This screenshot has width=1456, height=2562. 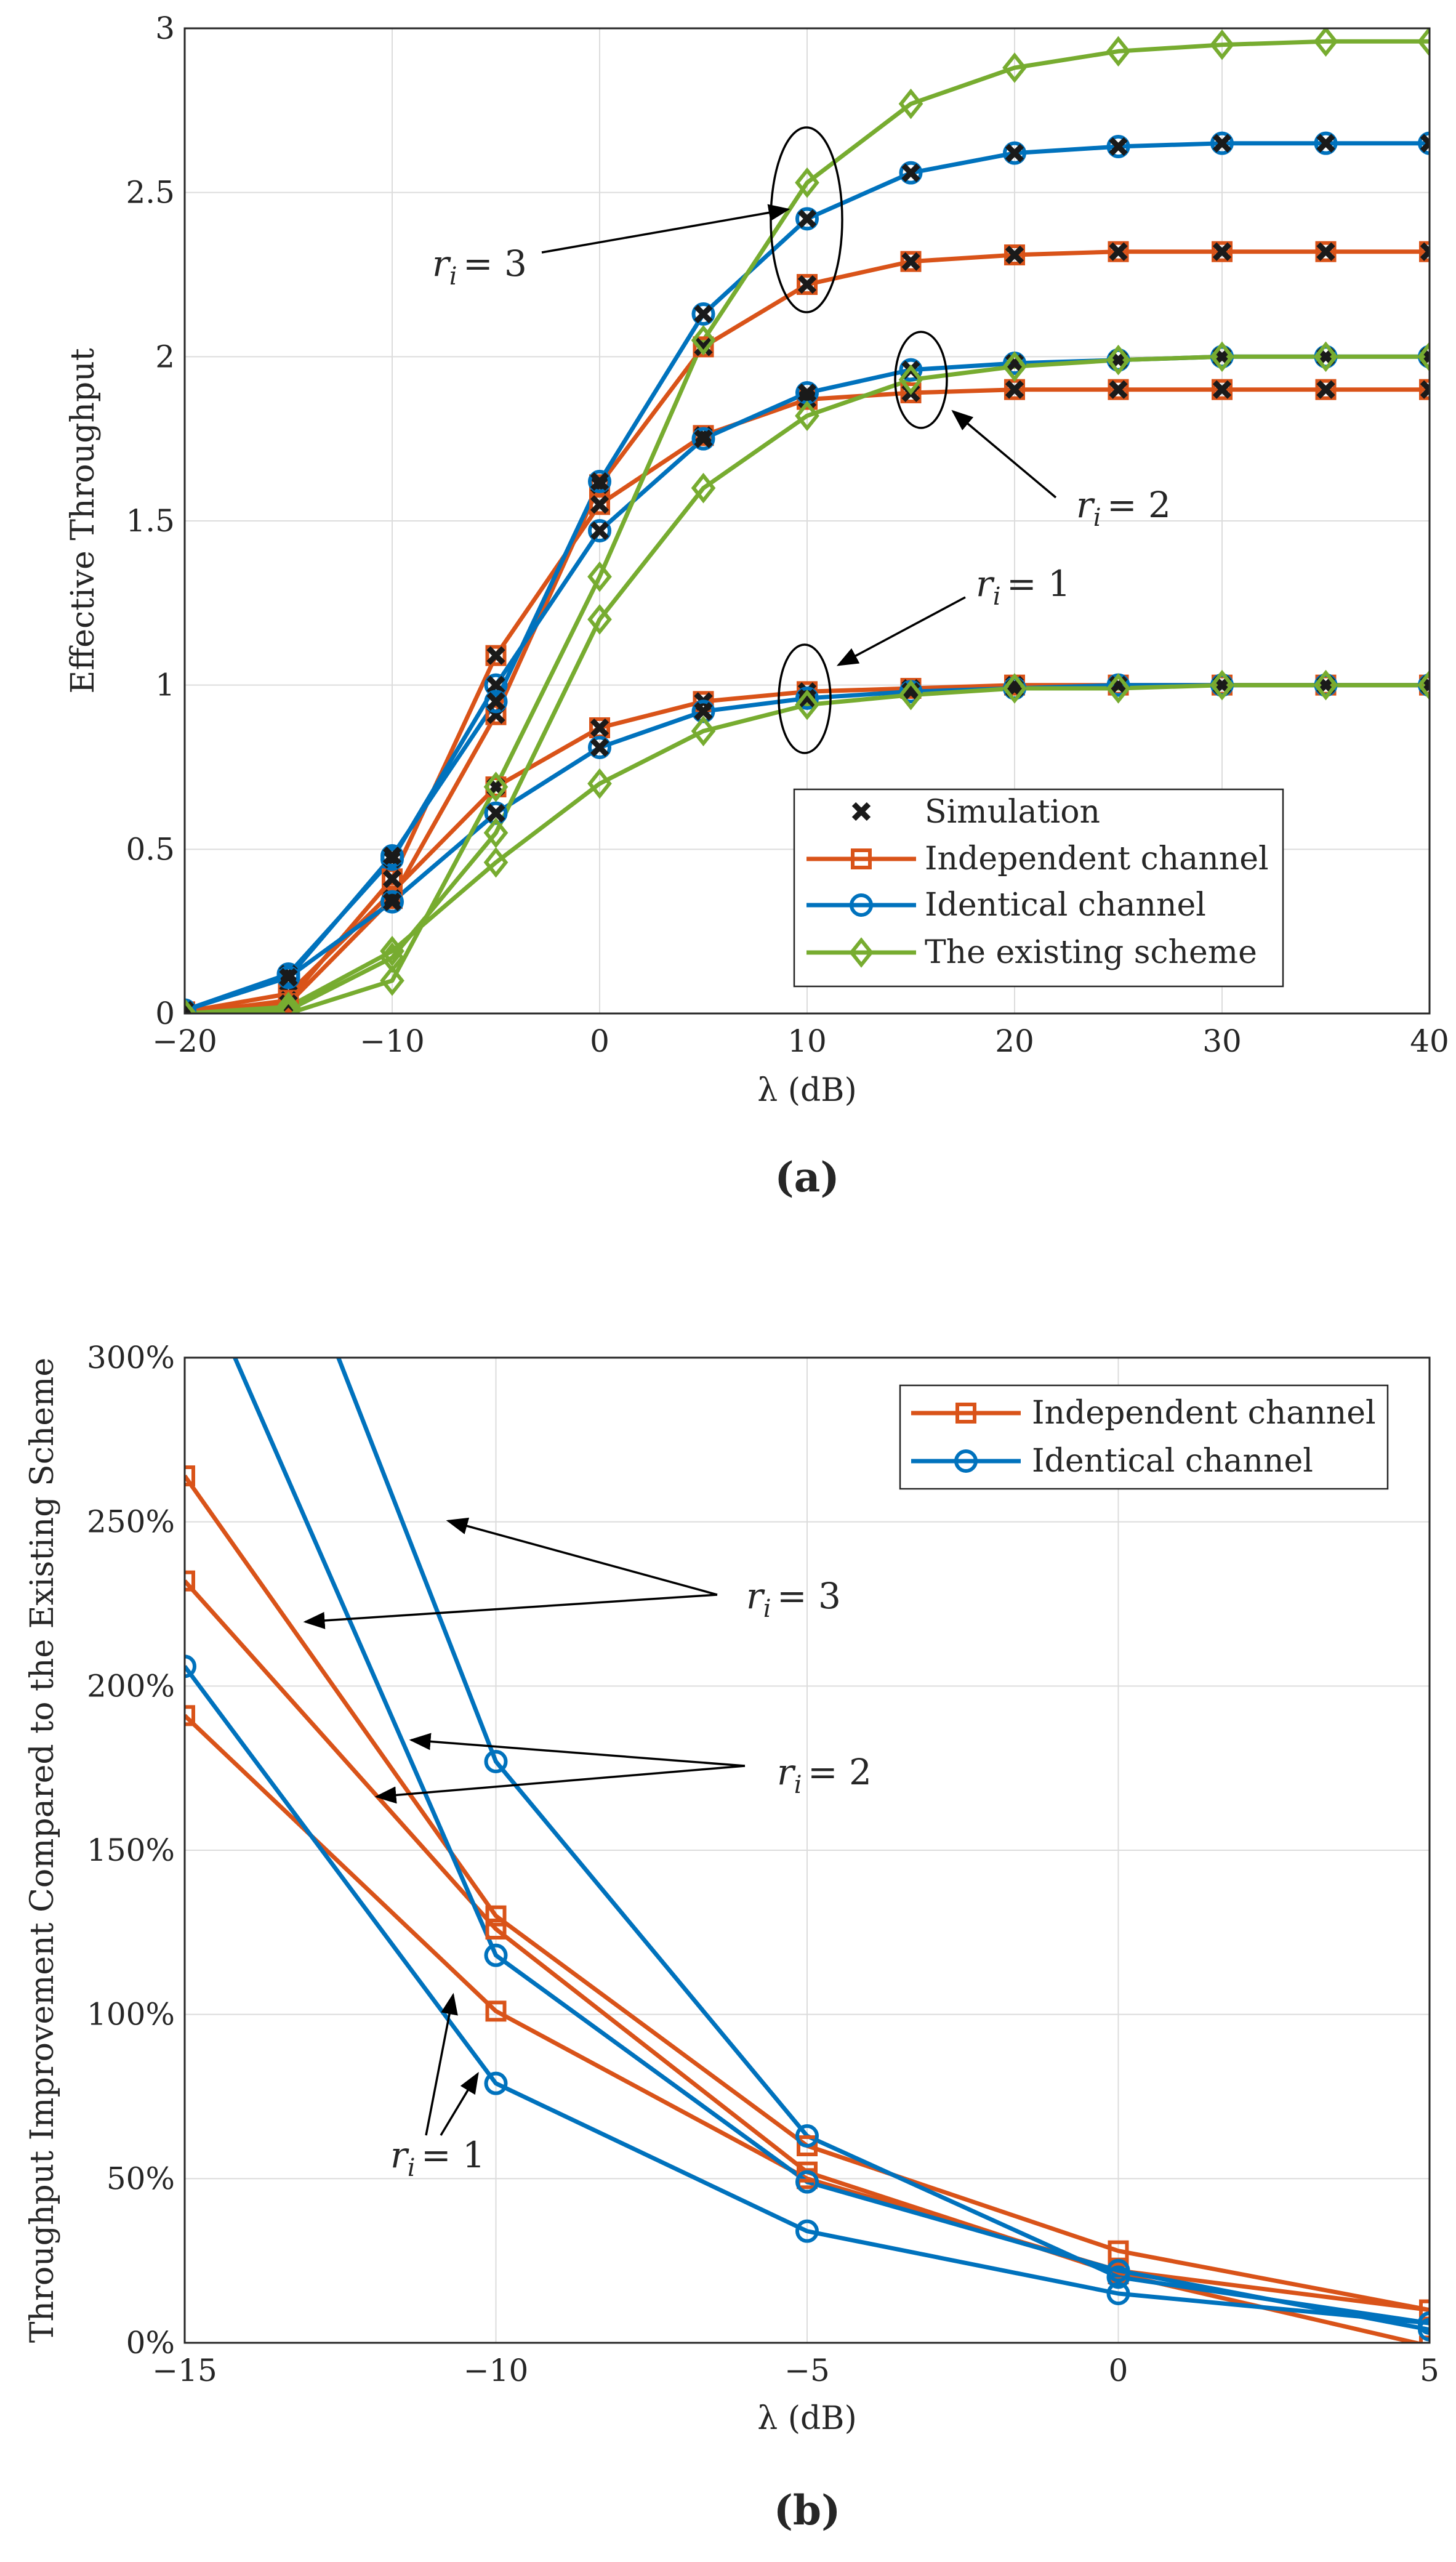 What do you see at coordinates (1004, 454) in the screenshot?
I see `a-annotation-ri-2-arrow` at bounding box center [1004, 454].